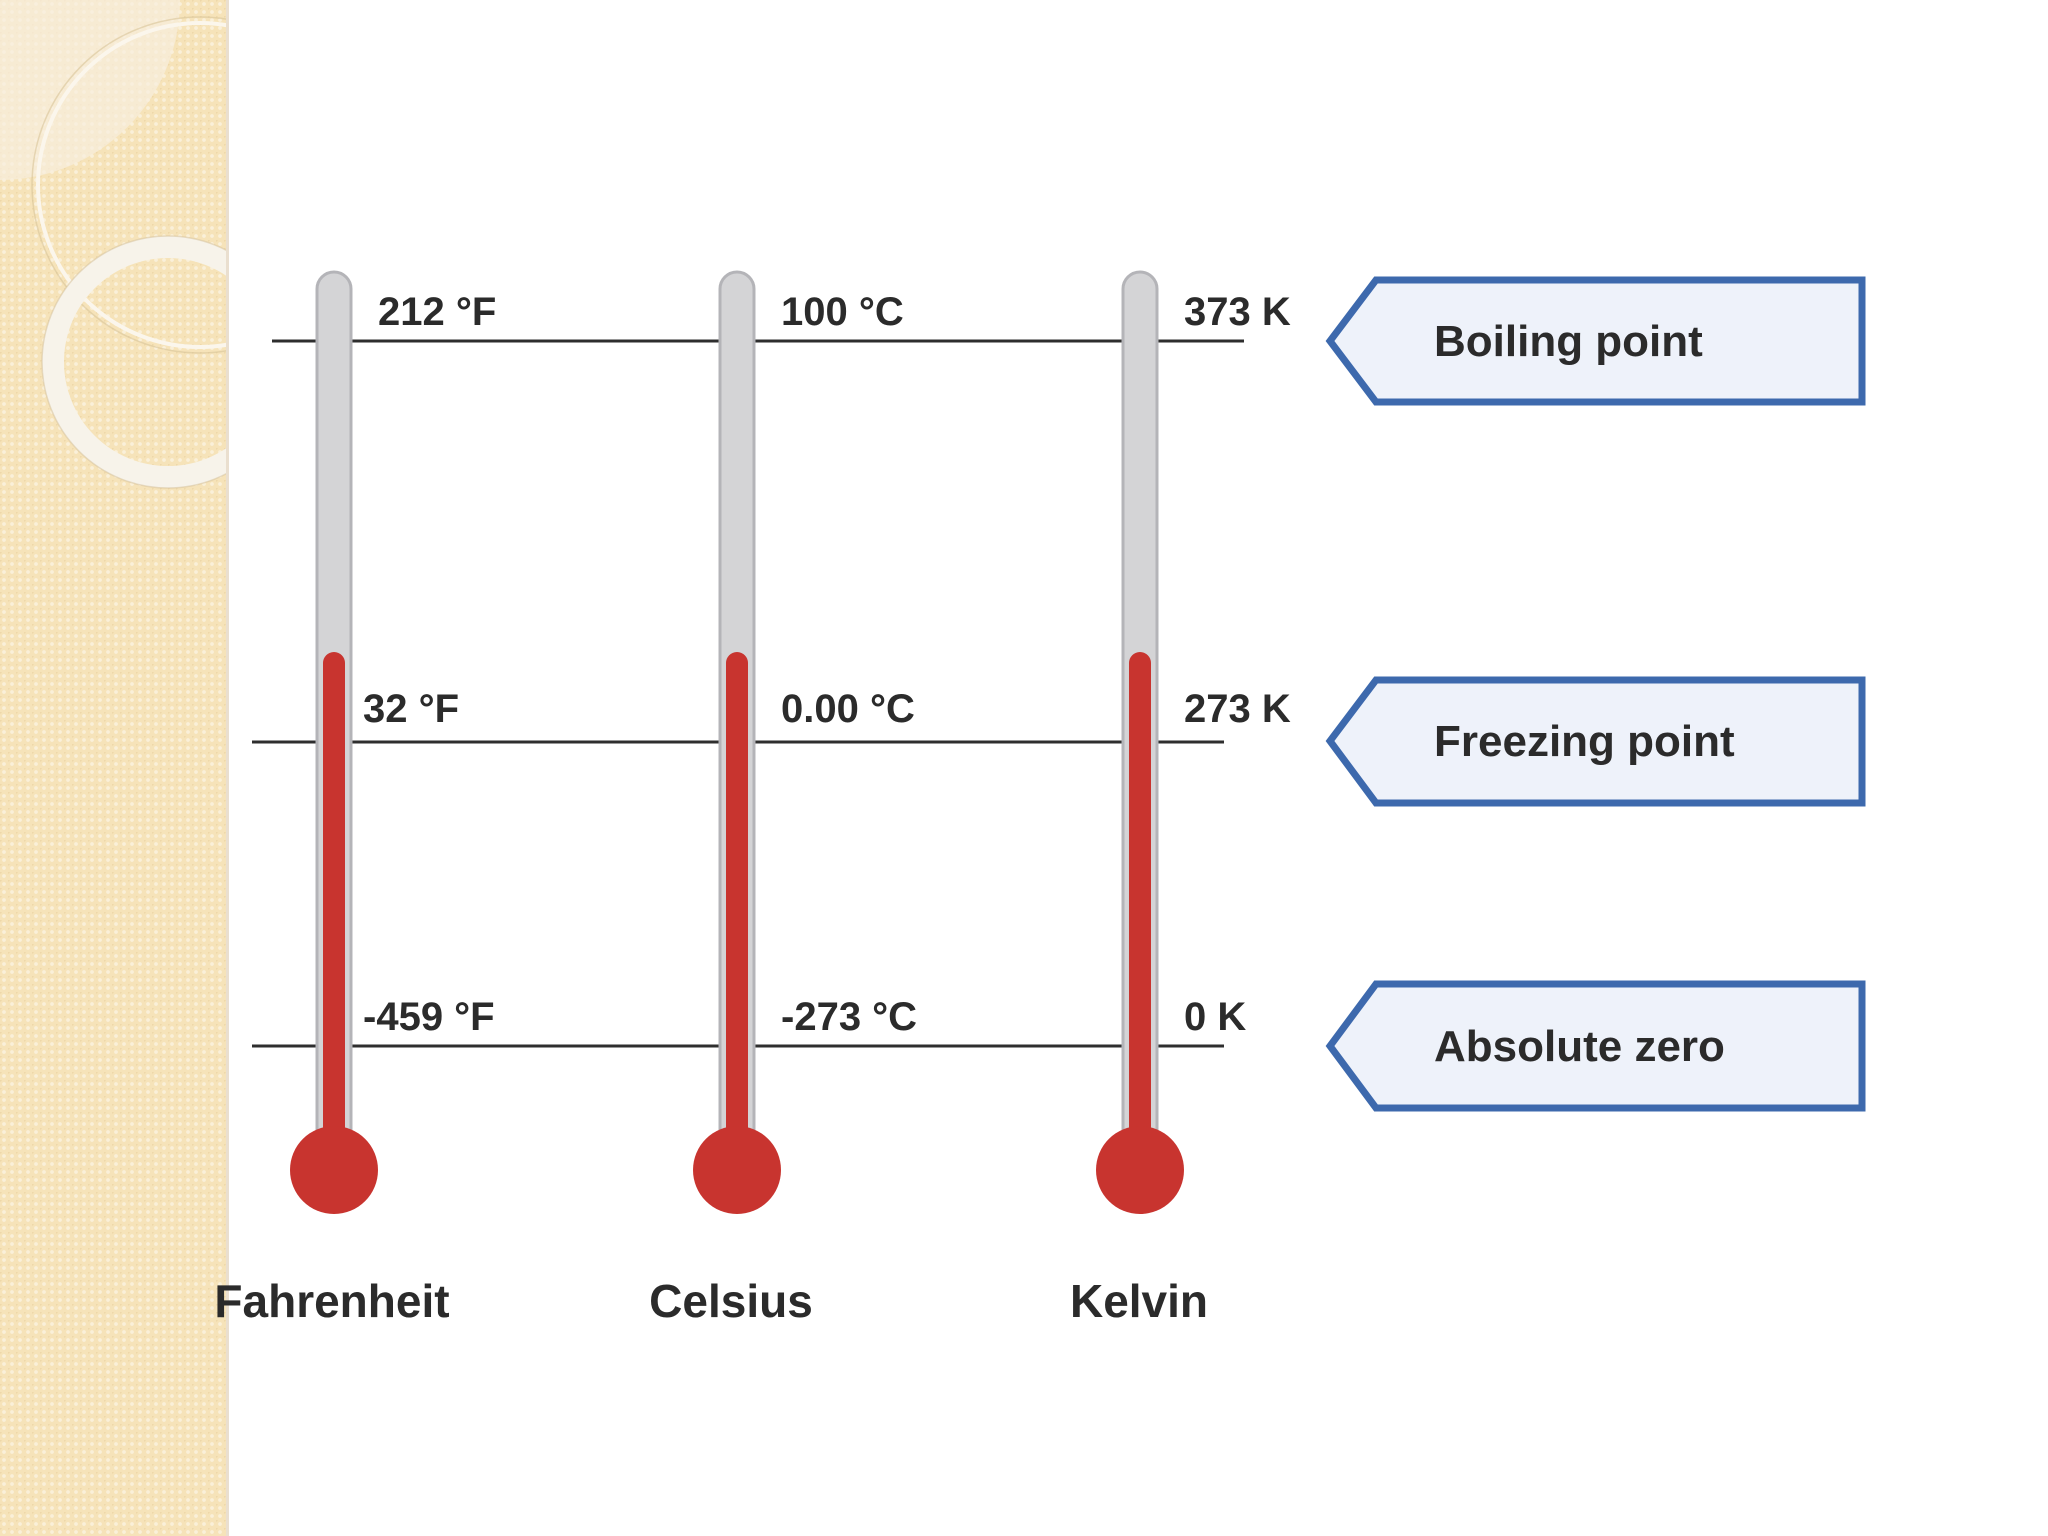  I want to click on thermometer-celsius, so click(737, 742).